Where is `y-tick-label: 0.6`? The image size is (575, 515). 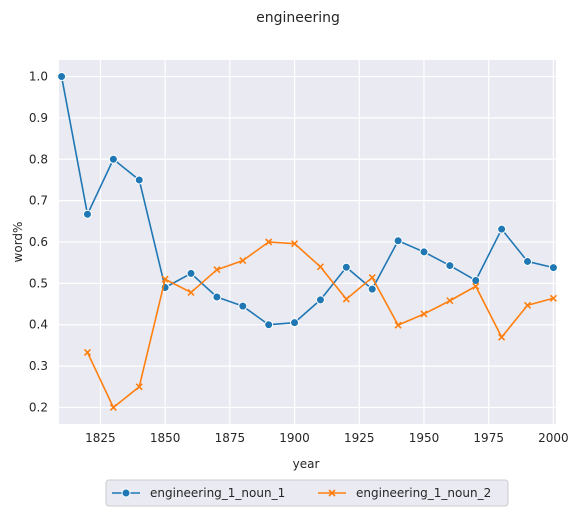
y-tick-label: 0.6 is located at coordinates (38, 242).